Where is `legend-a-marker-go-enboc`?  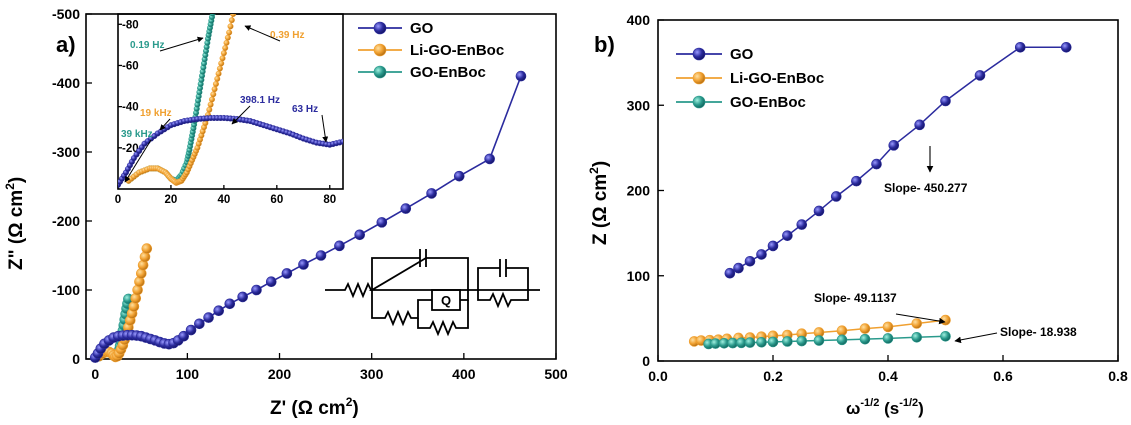 legend-a-marker-go-enboc is located at coordinates (380, 72).